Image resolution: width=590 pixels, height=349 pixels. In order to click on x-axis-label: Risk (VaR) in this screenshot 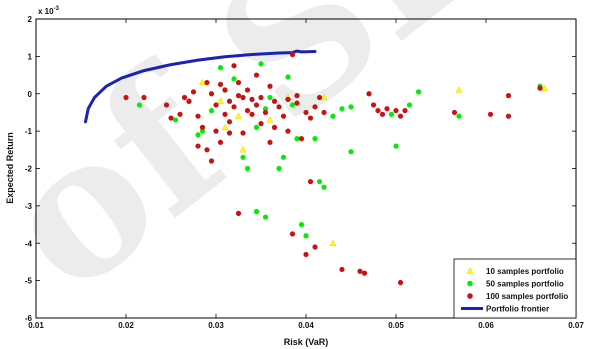, I will do `click(306, 342)`.